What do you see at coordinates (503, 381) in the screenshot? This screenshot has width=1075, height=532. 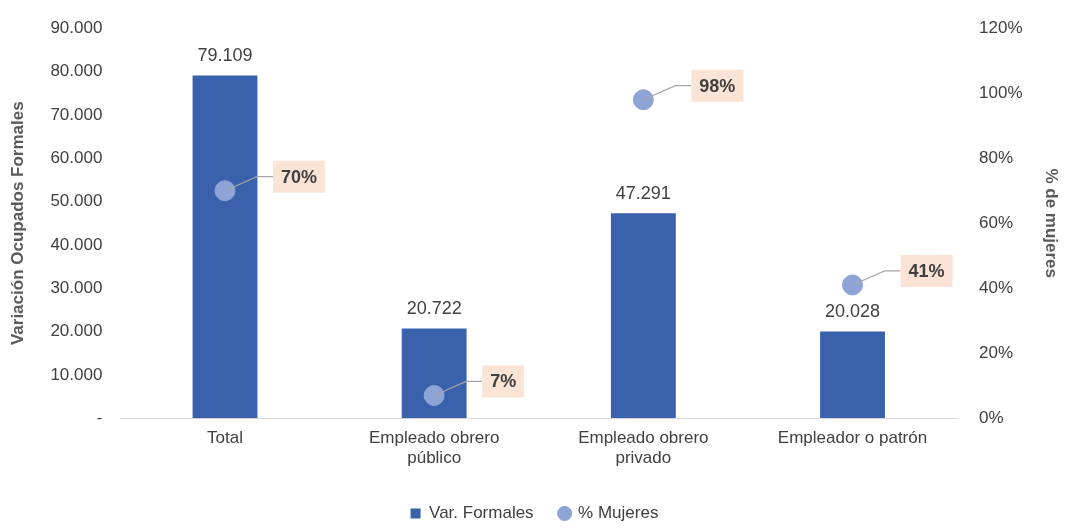 I see `data-label: 7%` at bounding box center [503, 381].